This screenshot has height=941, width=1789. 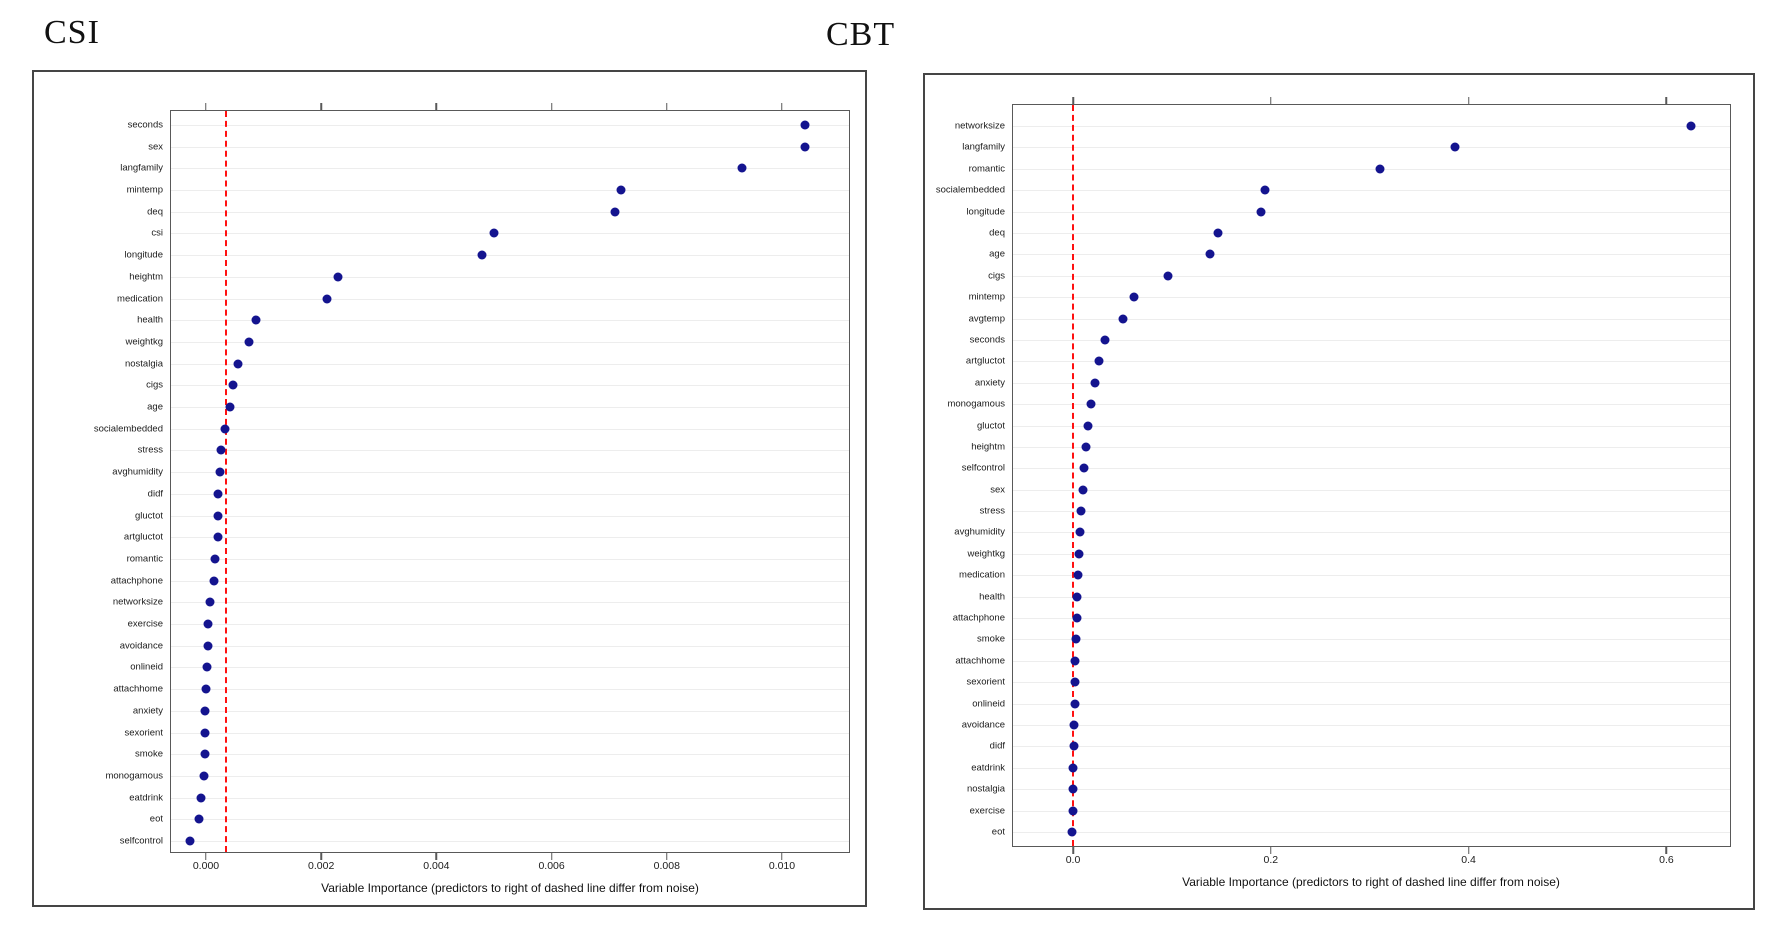 I want to click on y-label-mintemp: mintemp, so click(x=144, y=190).